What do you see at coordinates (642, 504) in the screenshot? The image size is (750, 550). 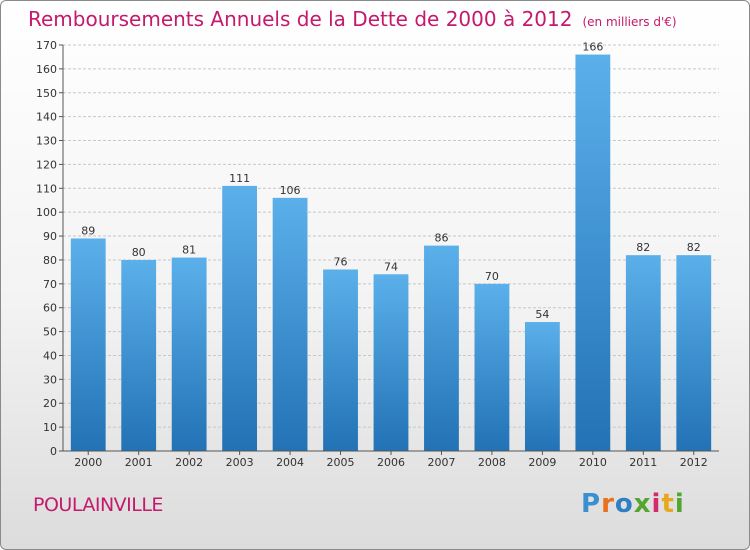 I see `logo-letter: x` at bounding box center [642, 504].